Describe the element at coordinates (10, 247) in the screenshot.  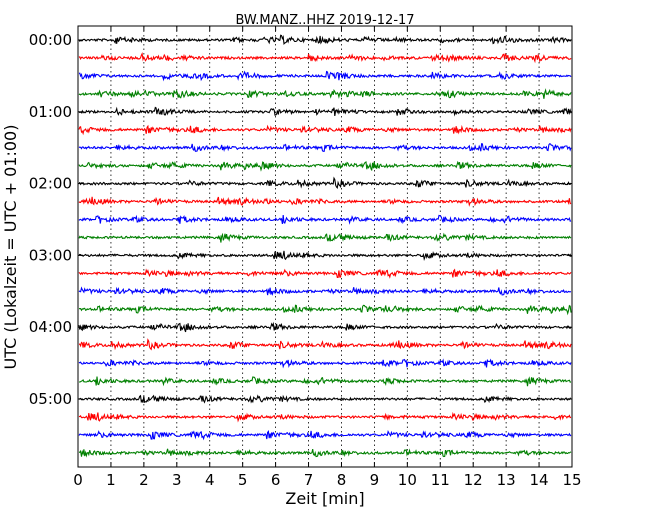
I see `y-axis-label: UTC (Lokalzeit = UTC + 01:00)` at that location.